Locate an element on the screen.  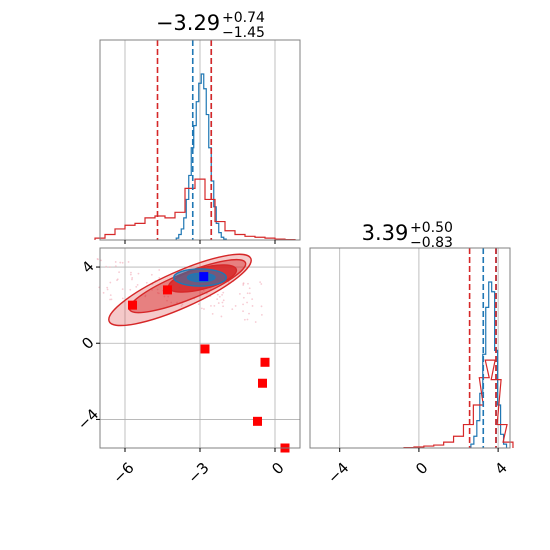
density-contours is located at coordinates (180, 290).